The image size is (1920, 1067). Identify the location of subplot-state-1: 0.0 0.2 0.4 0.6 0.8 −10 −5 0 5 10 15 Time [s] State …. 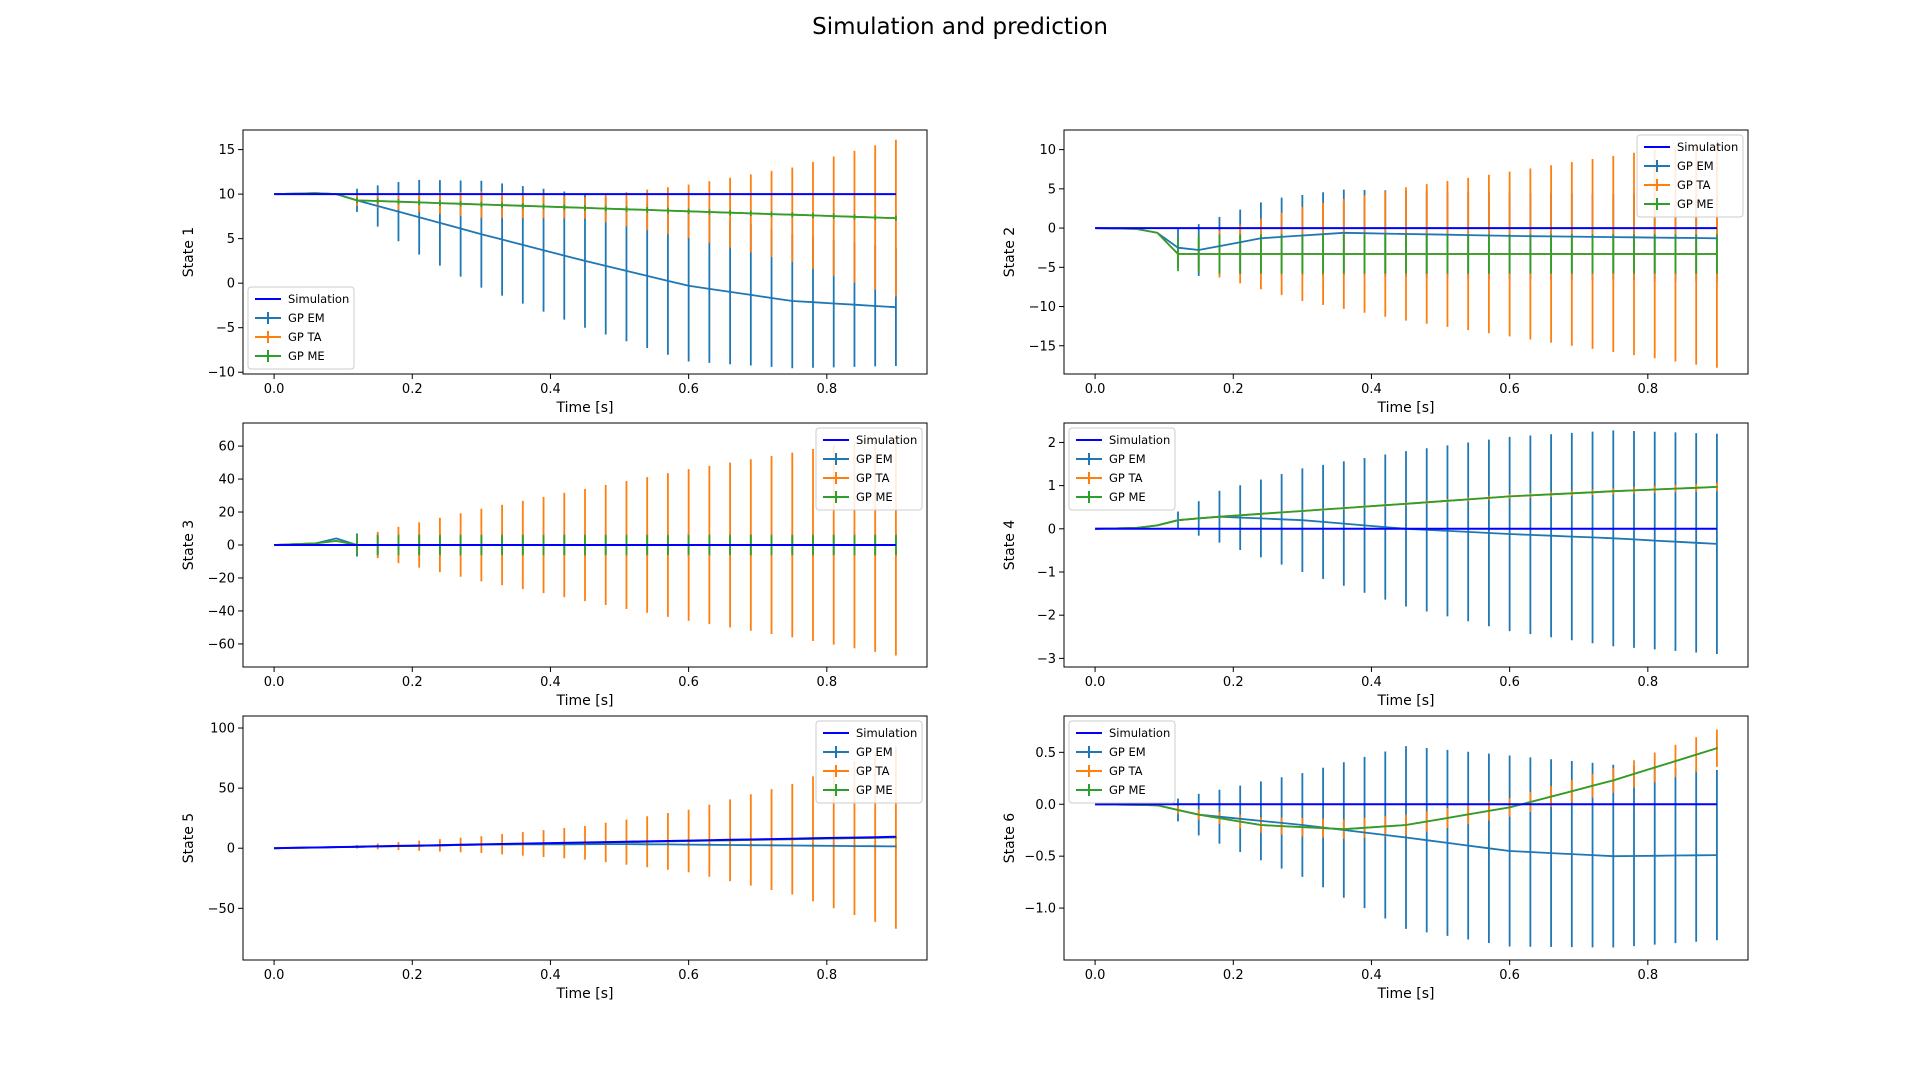
(554, 272).